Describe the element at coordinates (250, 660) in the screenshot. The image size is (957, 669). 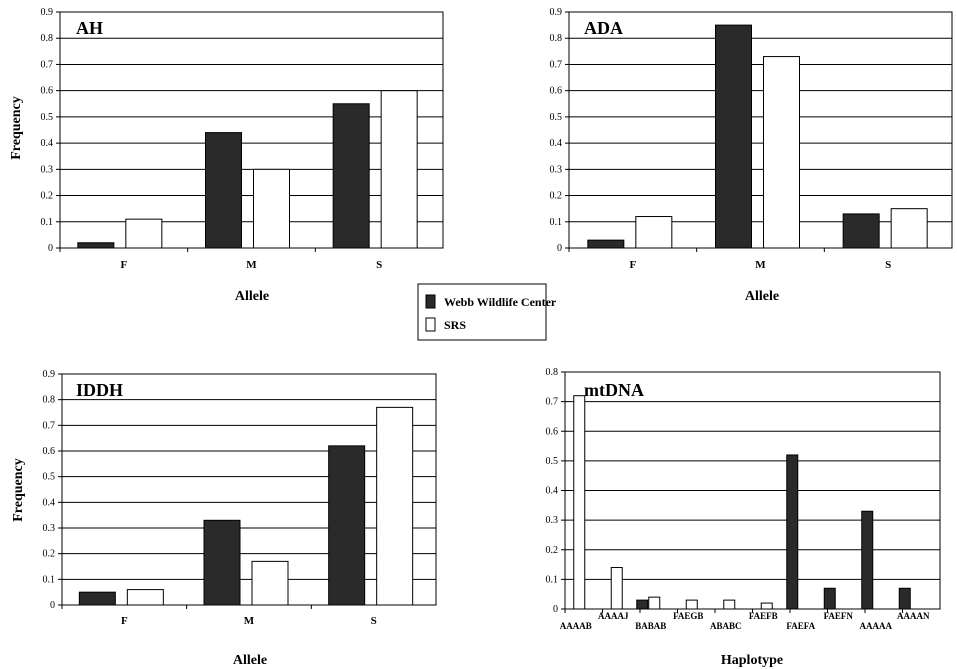
I see `x-axis-label-iddh: Allele` at that location.